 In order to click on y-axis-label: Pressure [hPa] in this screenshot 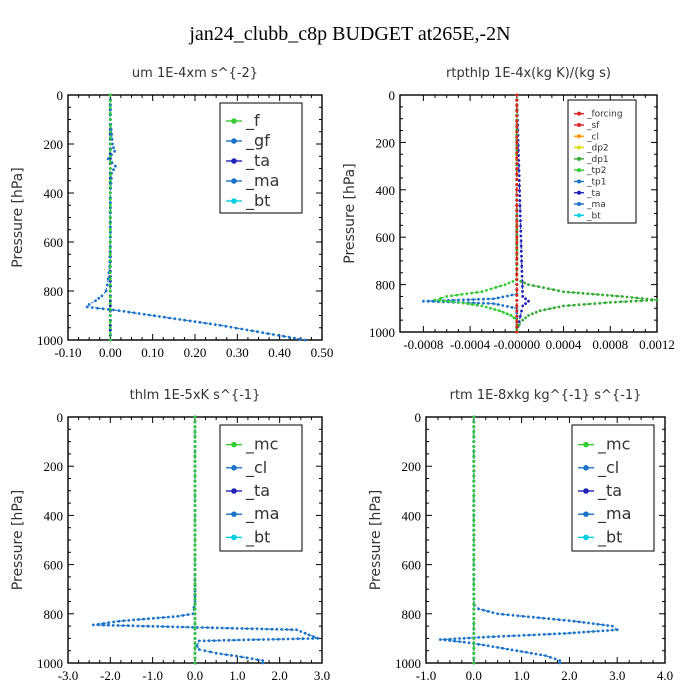, I will do `click(18, 217)`.